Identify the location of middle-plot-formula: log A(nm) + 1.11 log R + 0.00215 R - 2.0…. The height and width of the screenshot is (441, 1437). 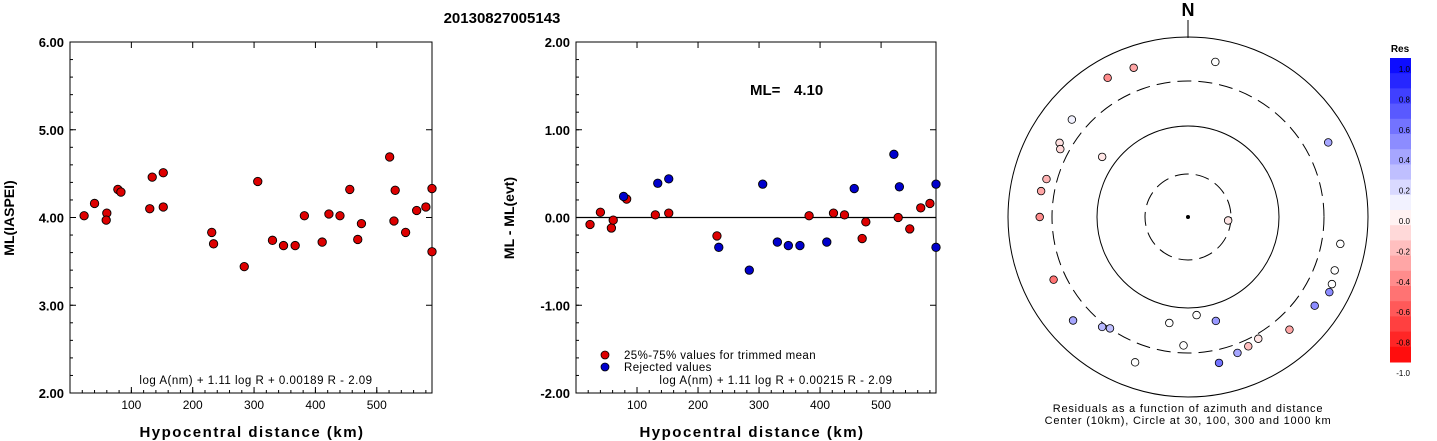
(775, 381).